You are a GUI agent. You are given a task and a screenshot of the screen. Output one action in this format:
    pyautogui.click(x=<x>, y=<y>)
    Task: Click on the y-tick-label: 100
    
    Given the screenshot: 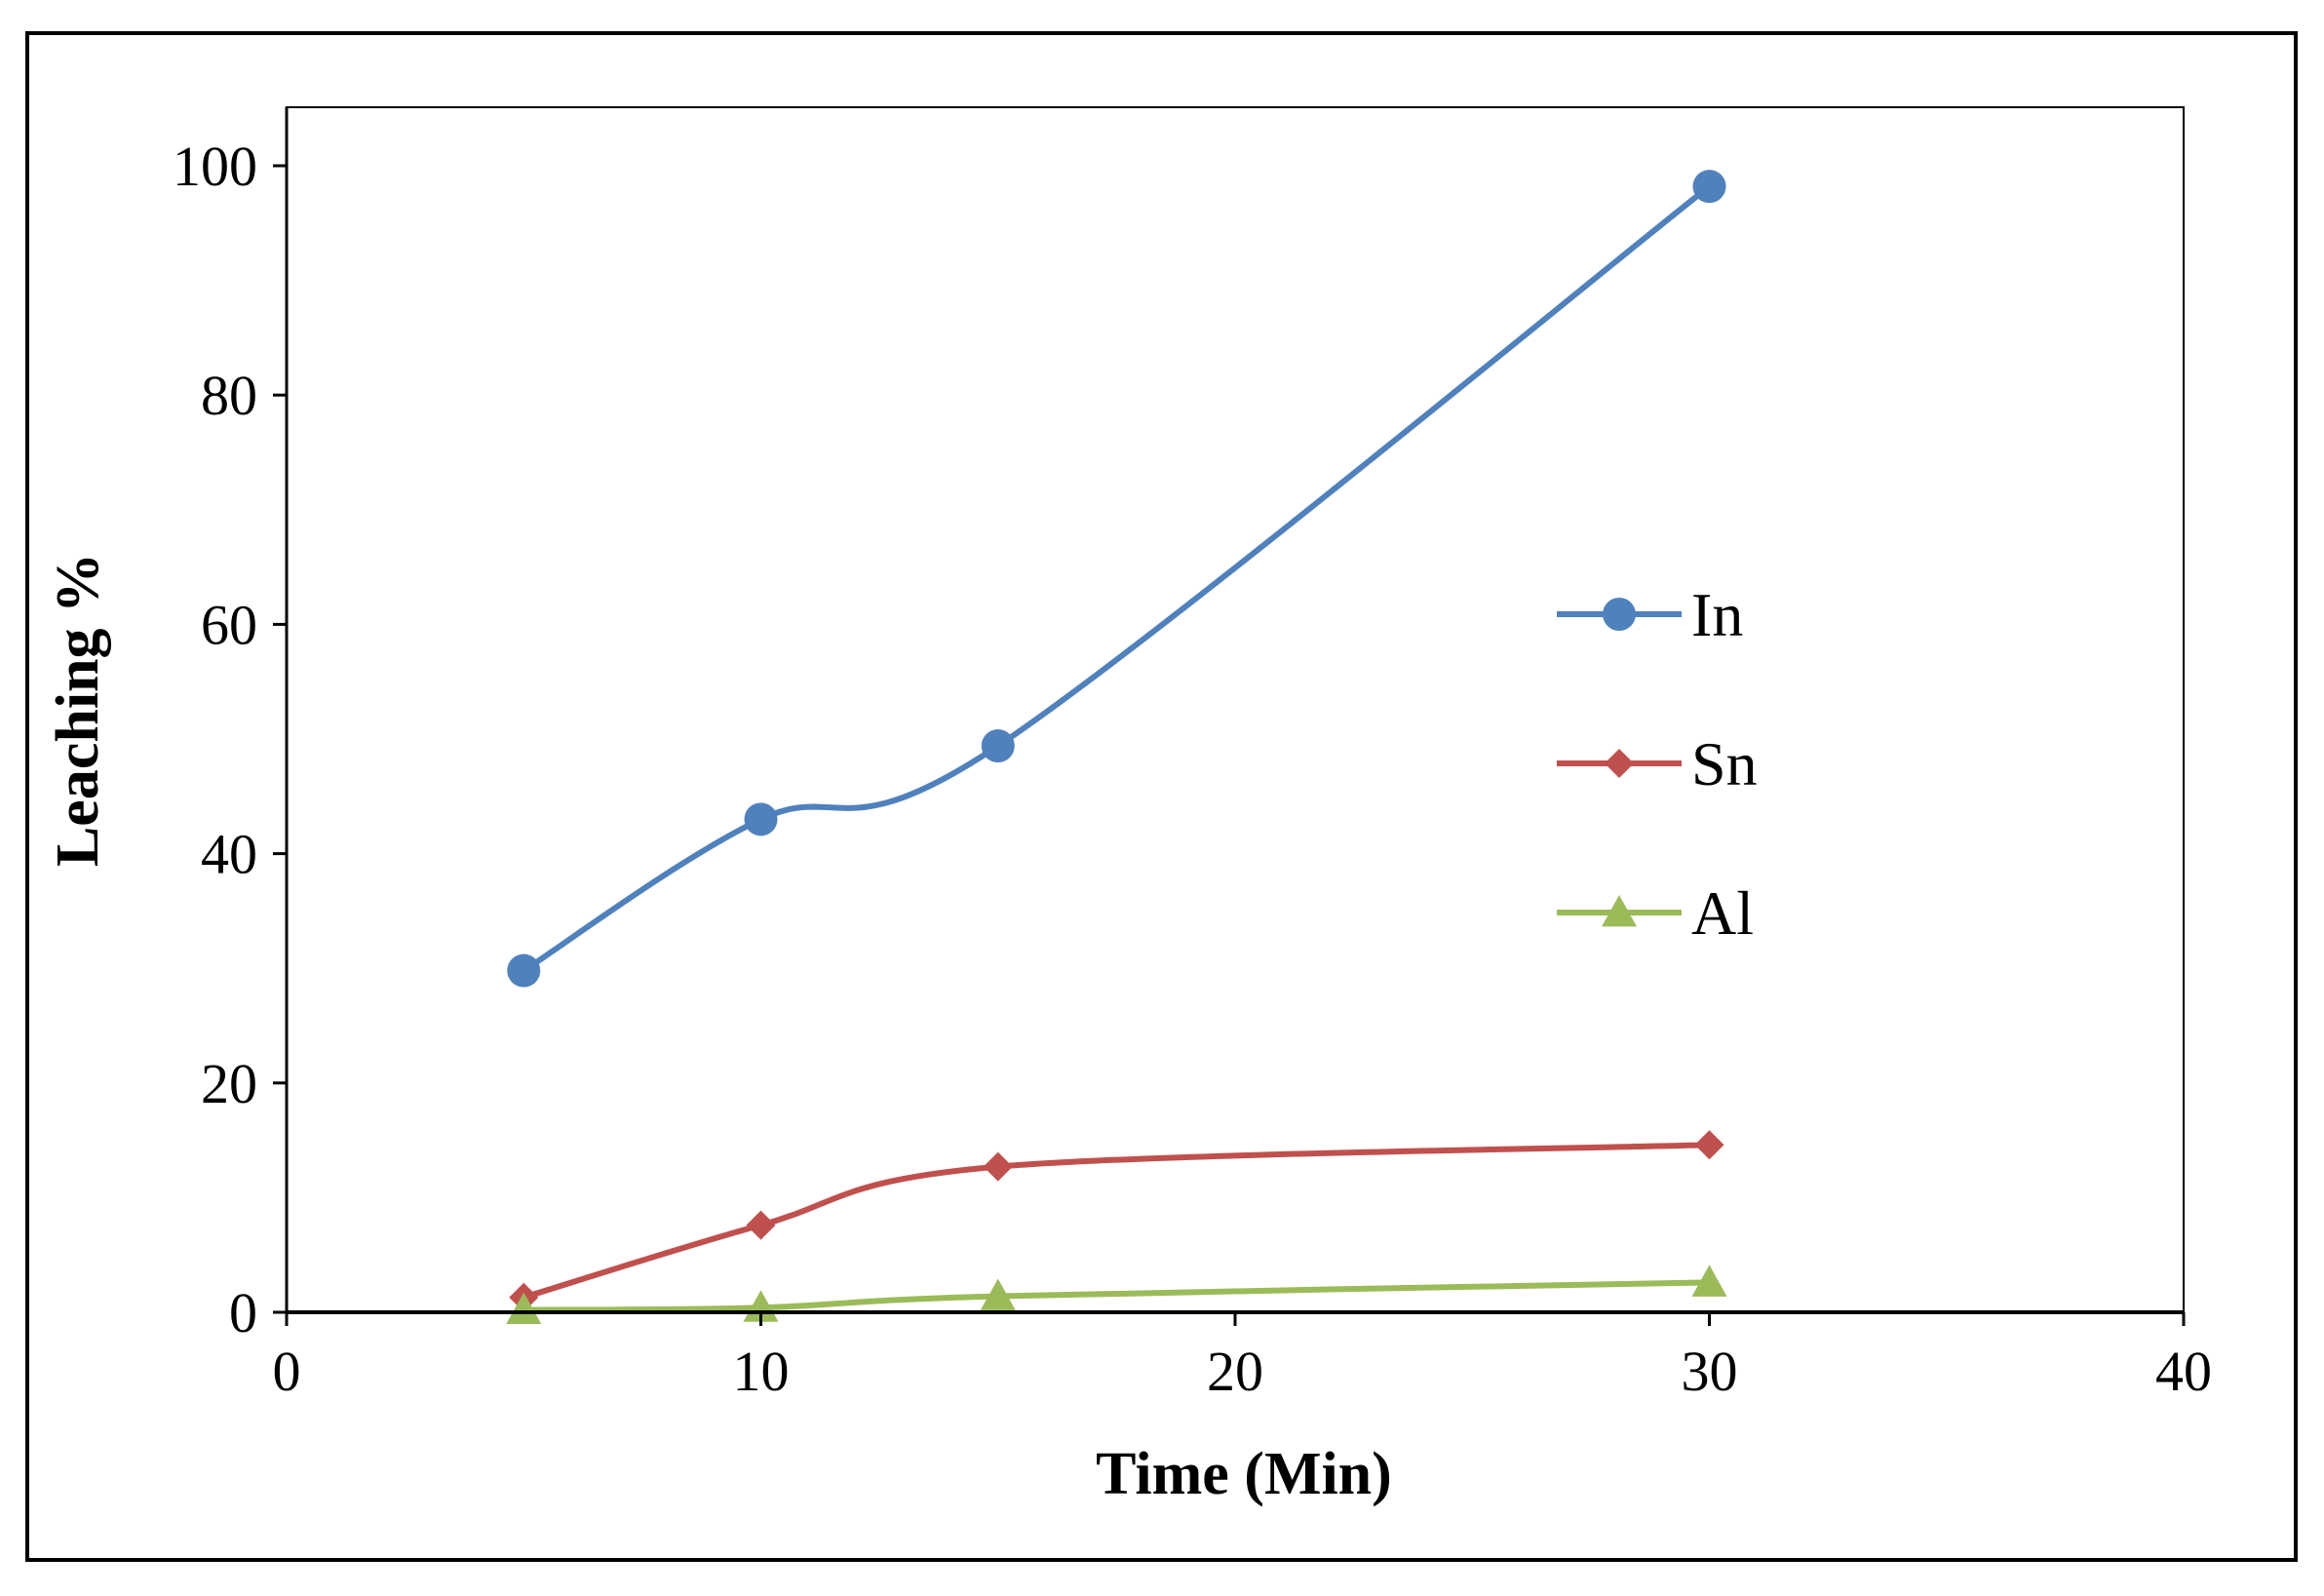 What is the action you would take?
    pyautogui.click(x=215, y=167)
    